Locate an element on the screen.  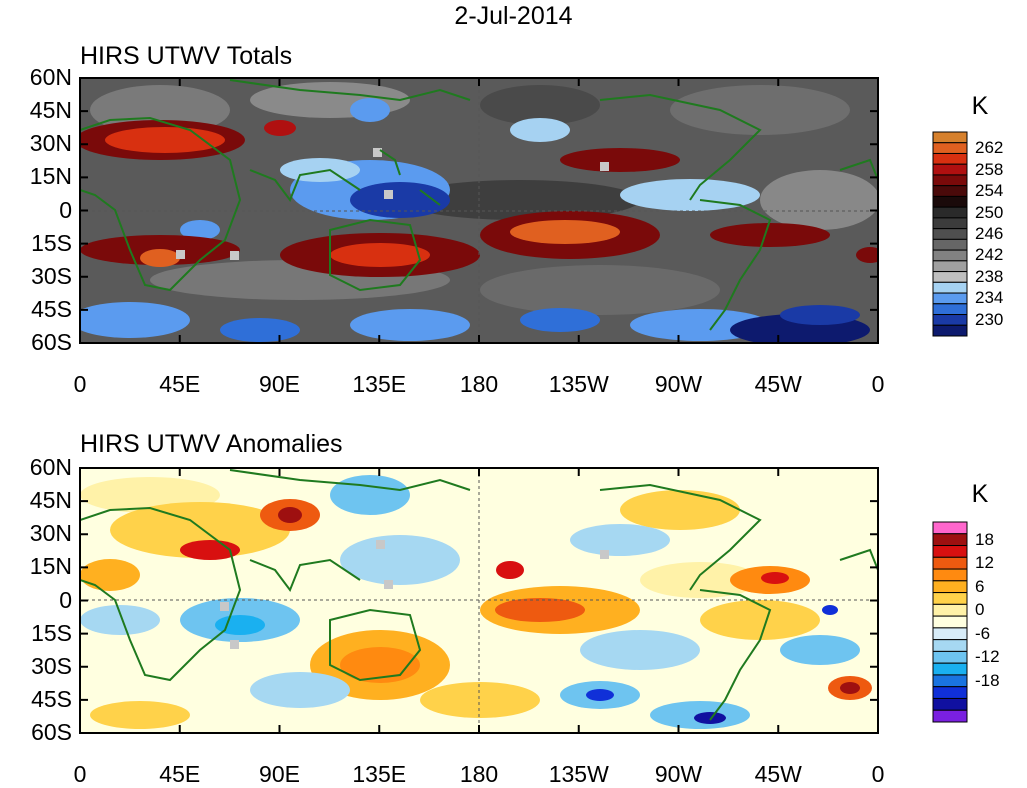
panel-title-totals: HIRS UTWV Totals is located at coordinates (186, 56).